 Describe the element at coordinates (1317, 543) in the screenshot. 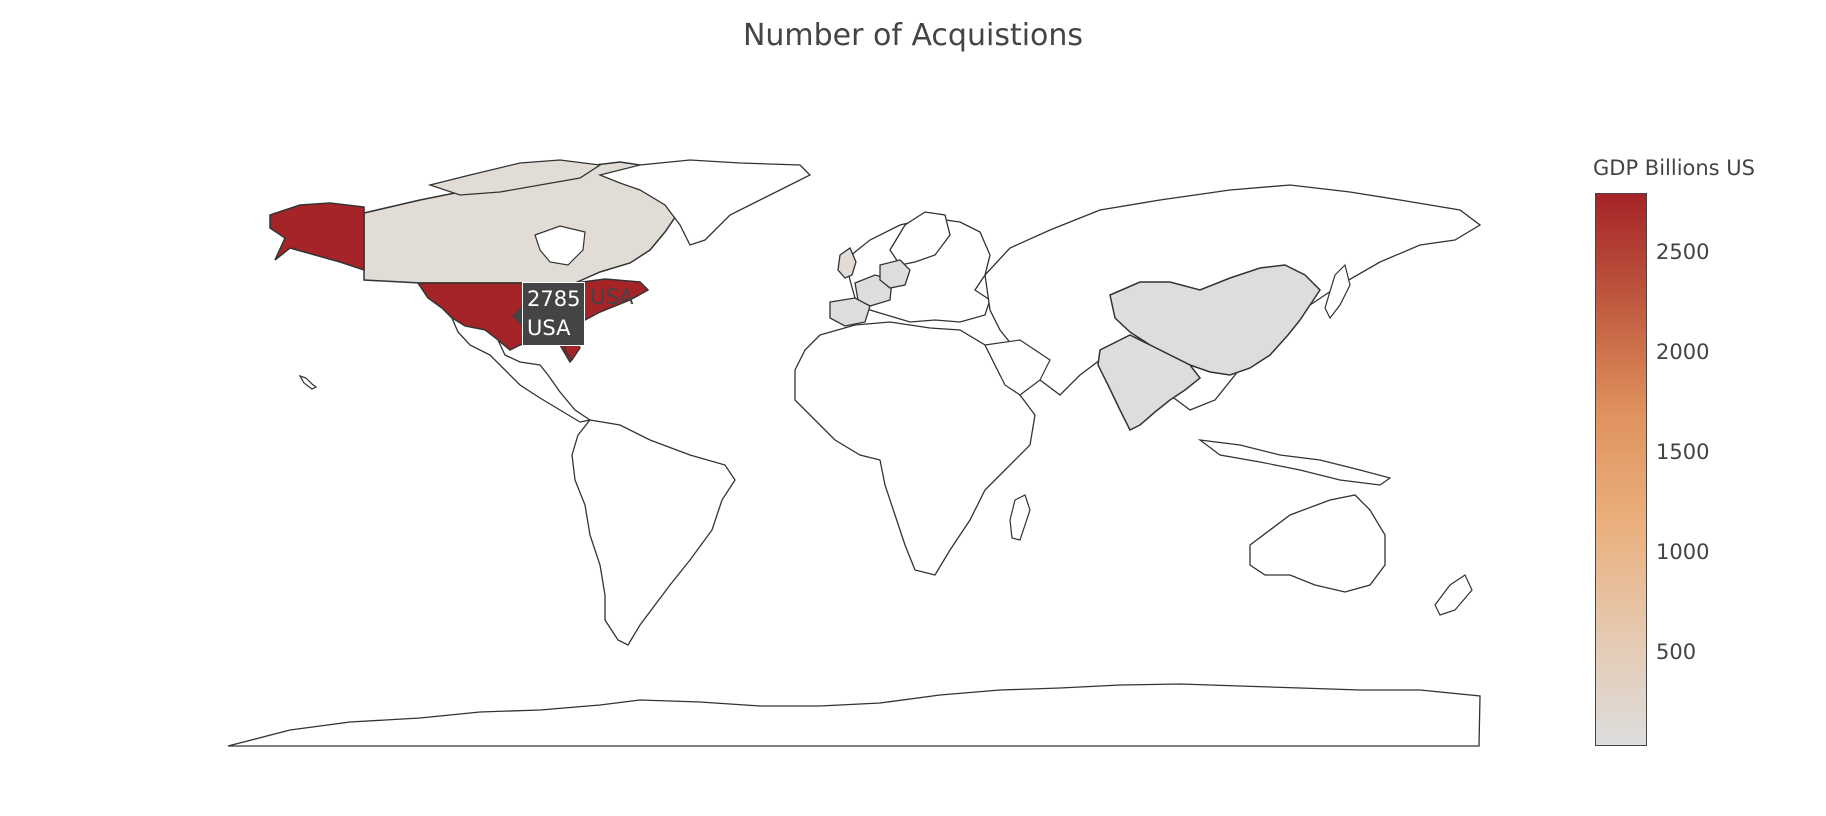

I see `continent-australia` at that location.